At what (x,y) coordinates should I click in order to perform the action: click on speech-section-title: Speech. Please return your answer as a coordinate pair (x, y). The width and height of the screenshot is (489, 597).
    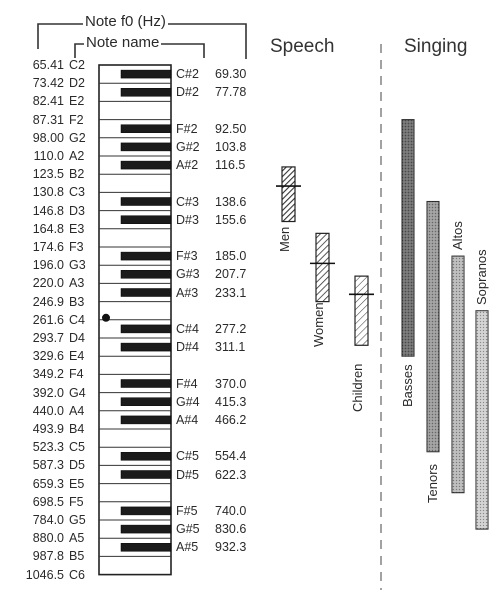
    Looking at the image, I should click on (302, 46).